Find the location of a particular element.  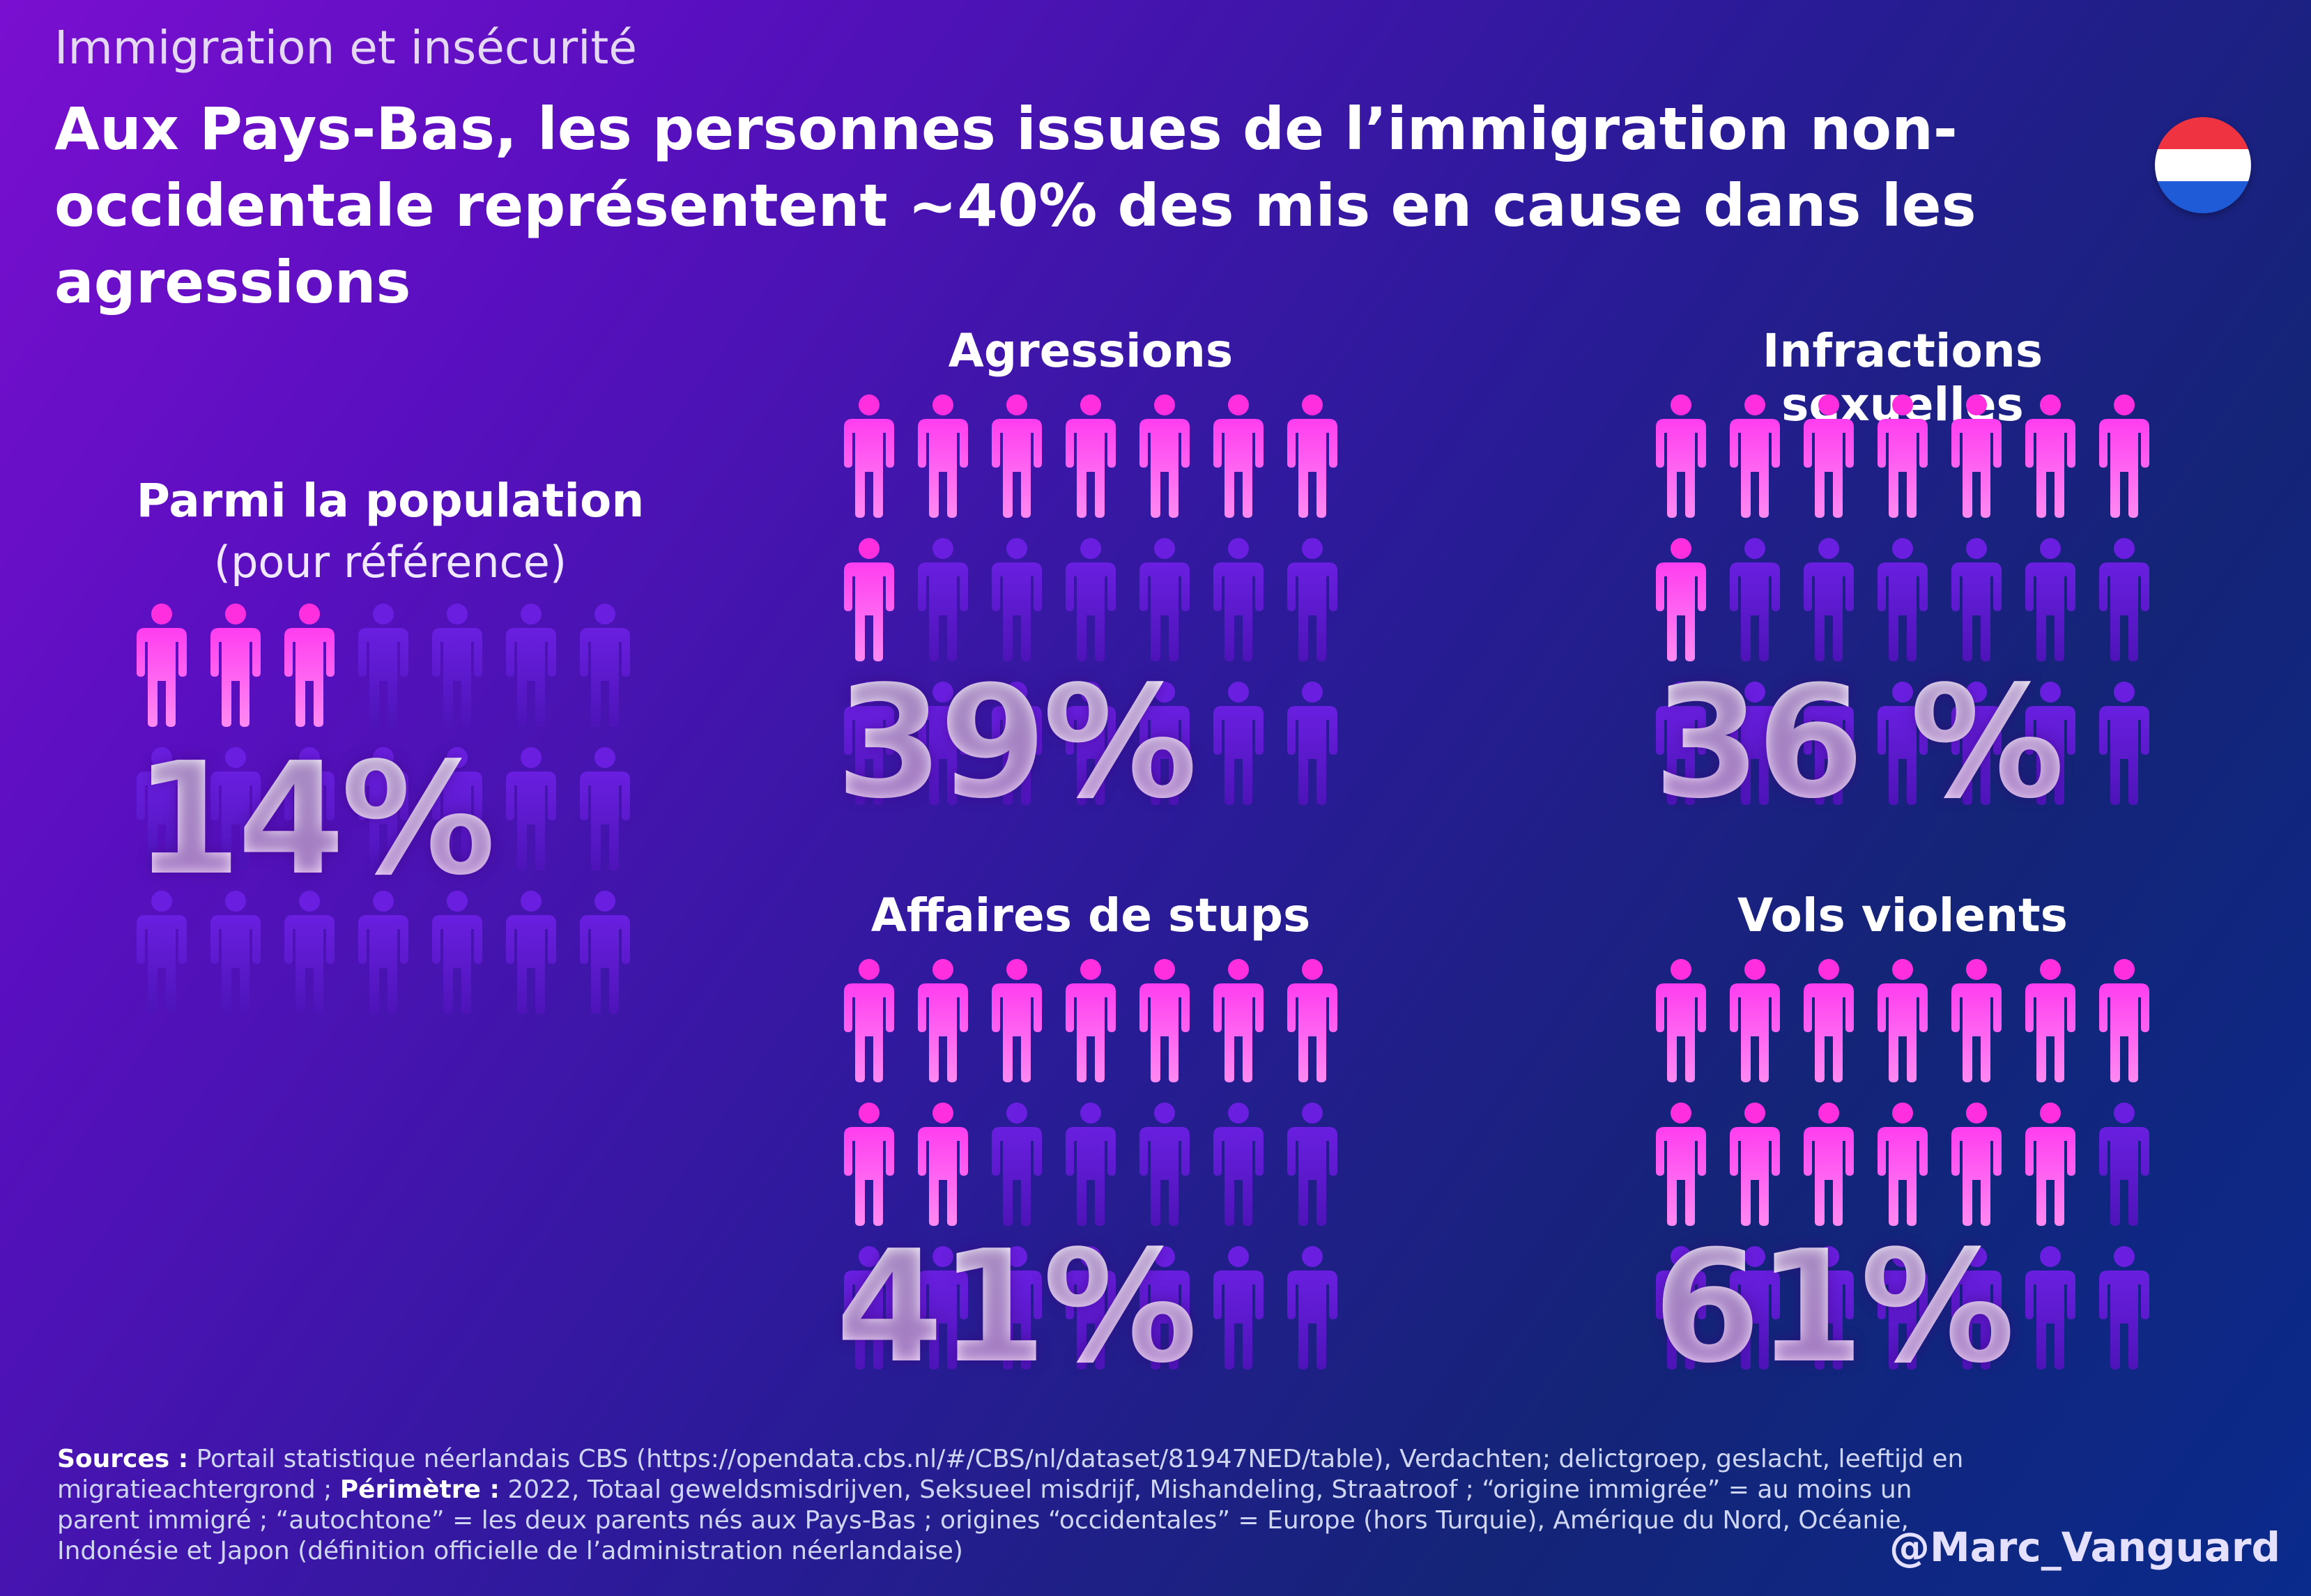

panel-affaires-de-stups: Affaires de stups 41% is located at coordinates (1091, 1139).